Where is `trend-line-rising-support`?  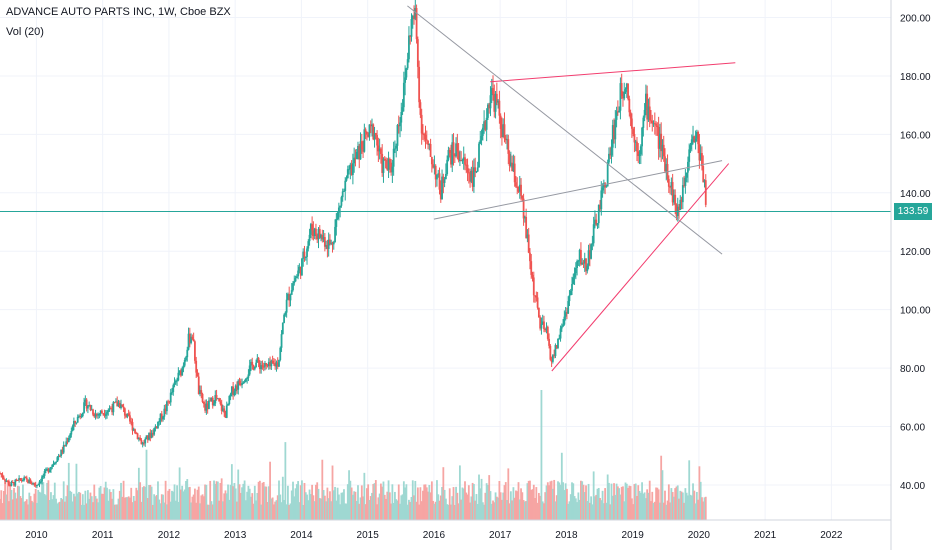
trend-line-rising-support is located at coordinates (640, 267).